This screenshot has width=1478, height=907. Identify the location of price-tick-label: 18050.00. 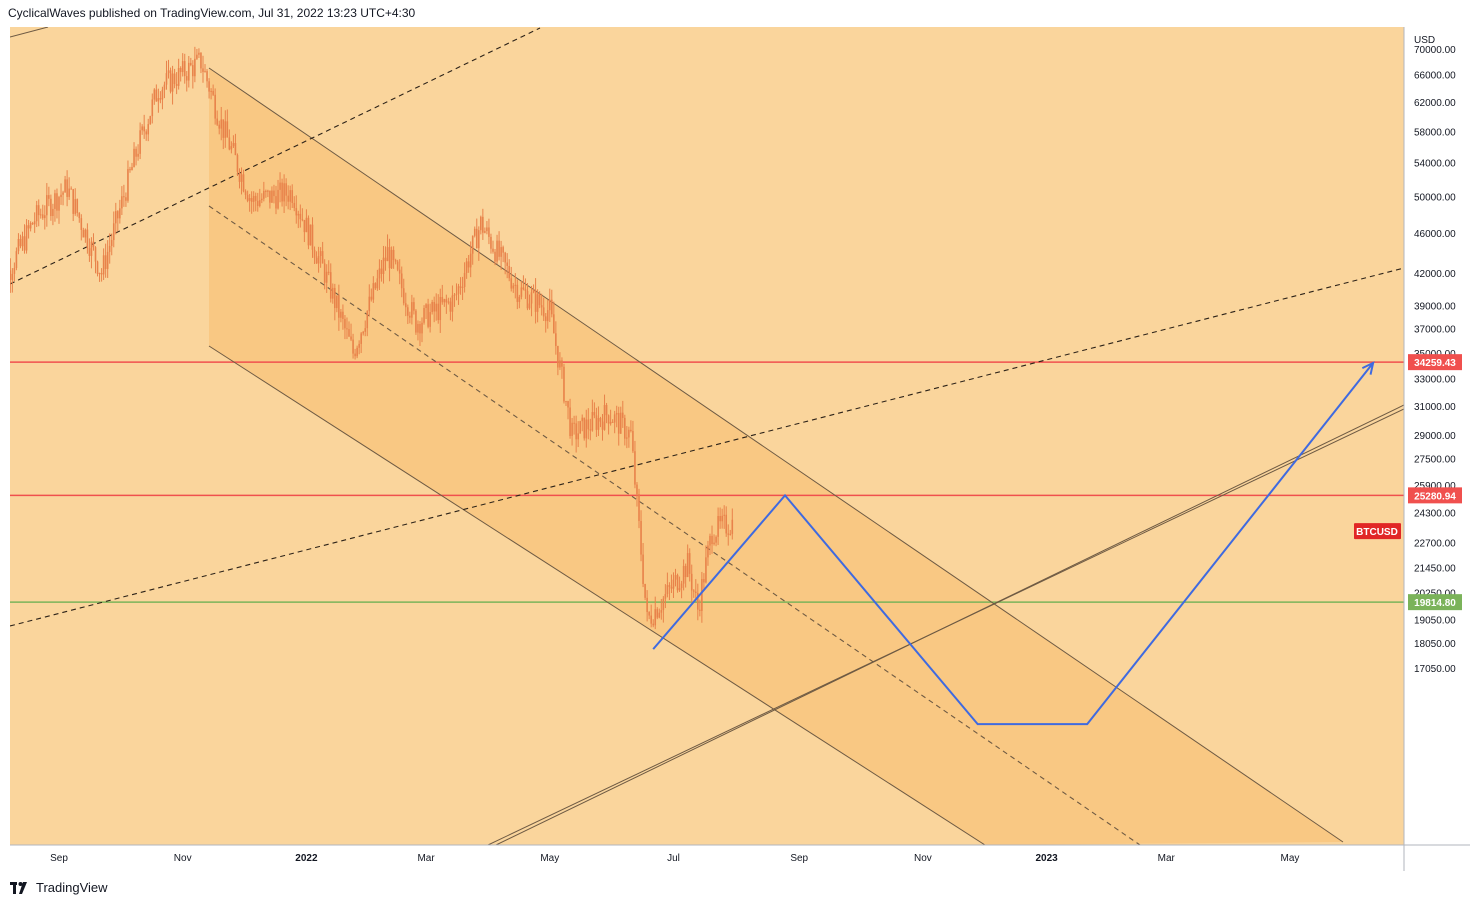
(1435, 644).